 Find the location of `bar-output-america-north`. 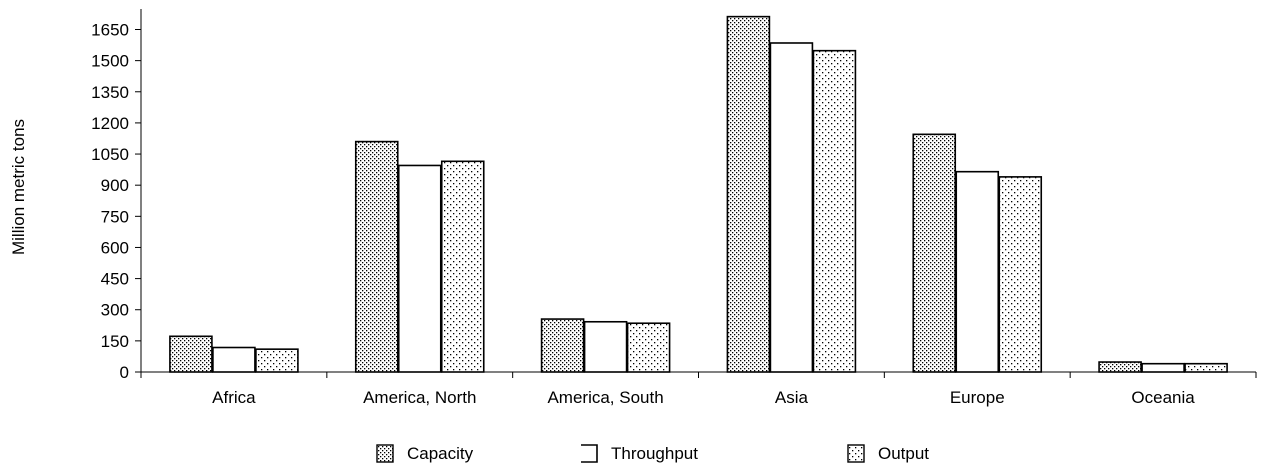

bar-output-america-north is located at coordinates (462, 266).